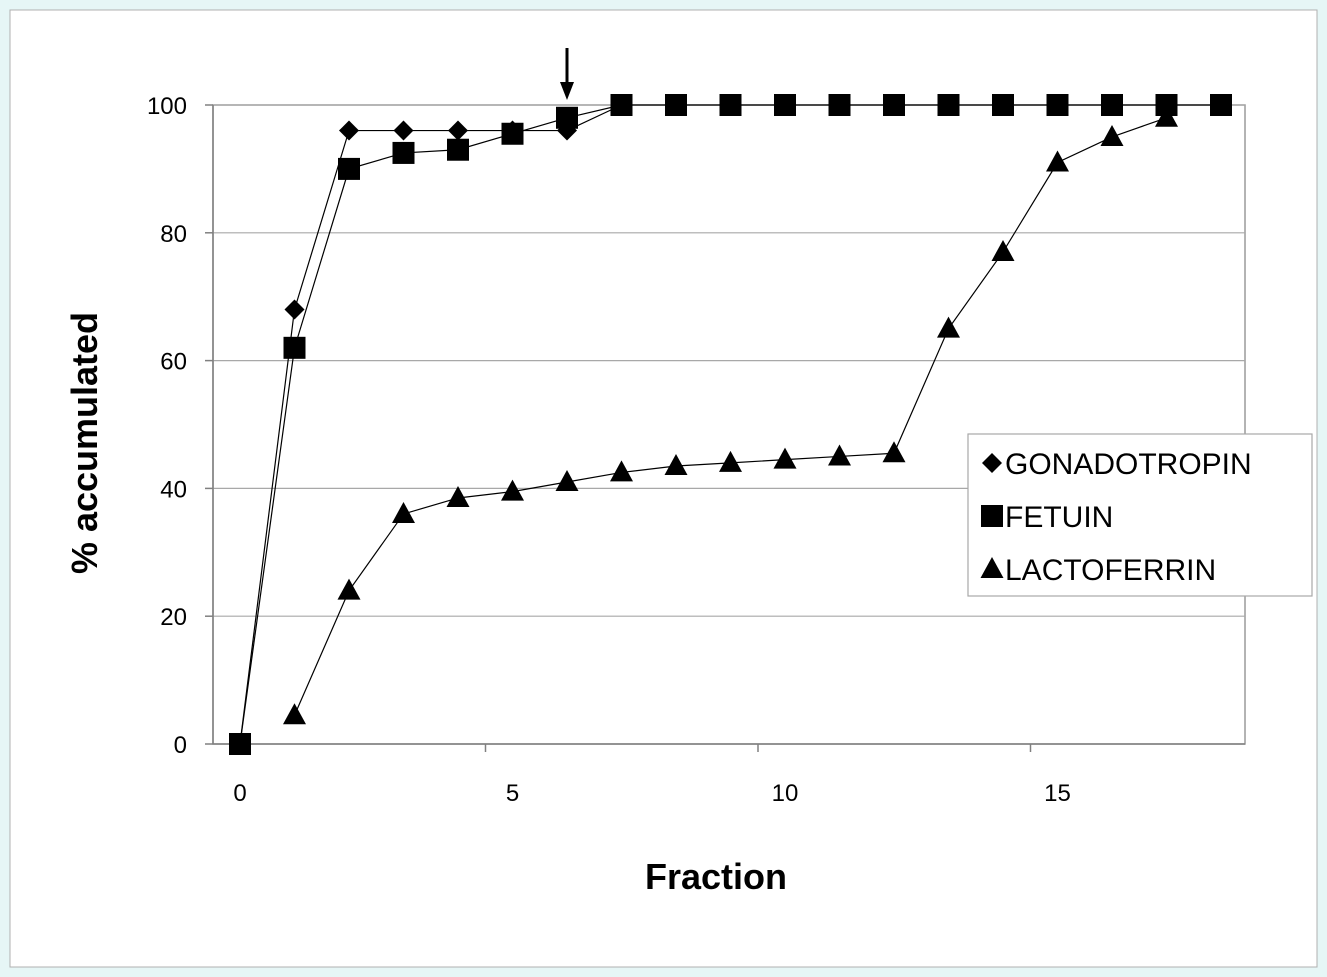 The width and height of the screenshot is (1327, 977). Describe the element at coordinates (567, 74) in the screenshot. I see `annotations` at that location.